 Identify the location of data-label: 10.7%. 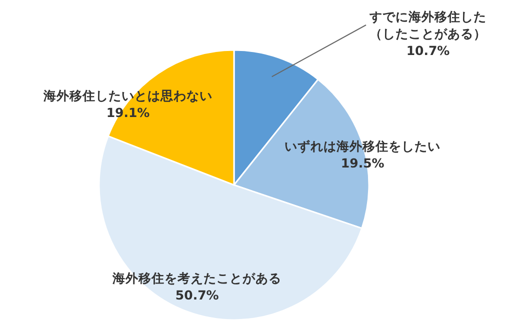
(428, 50).